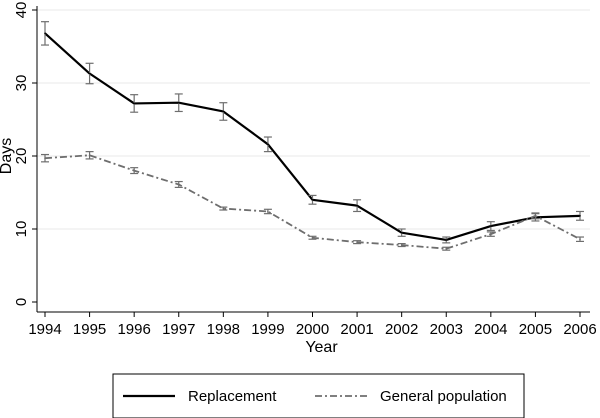 This screenshot has height=418, width=600. Describe the element at coordinates (21, 156) in the screenshot. I see `y-tick-label-20: 20` at that location.